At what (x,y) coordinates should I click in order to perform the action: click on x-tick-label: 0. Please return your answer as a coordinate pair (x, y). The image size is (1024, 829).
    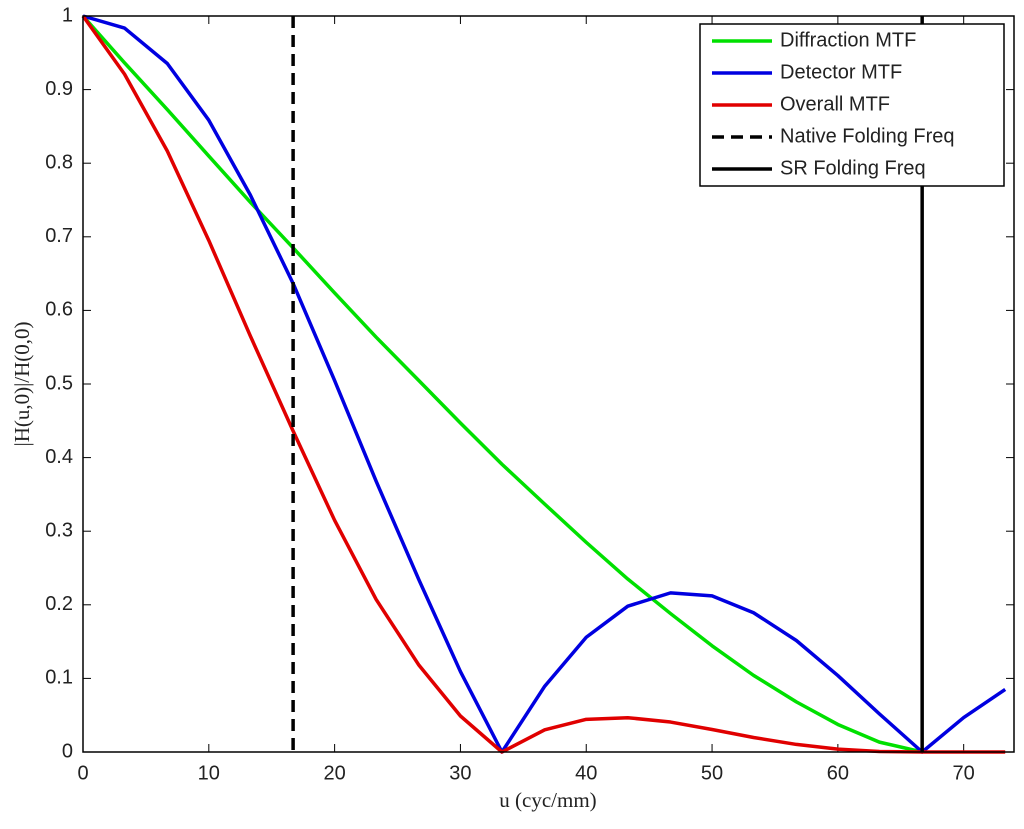
    Looking at the image, I should click on (82, 773).